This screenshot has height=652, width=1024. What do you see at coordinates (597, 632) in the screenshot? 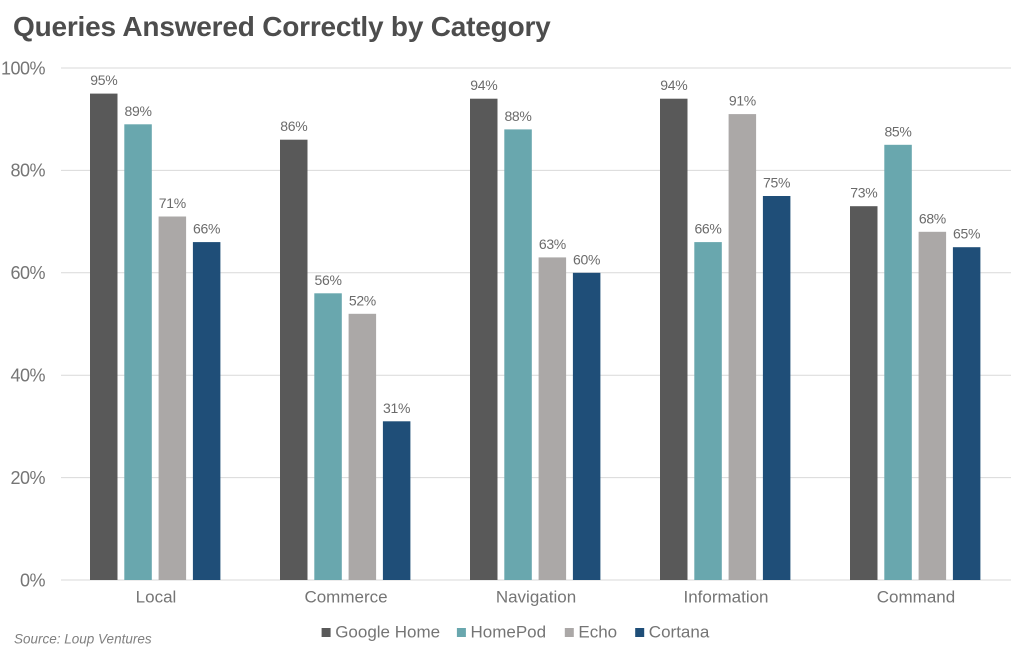
I see `svg-text: Echo` at bounding box center [597, 632].